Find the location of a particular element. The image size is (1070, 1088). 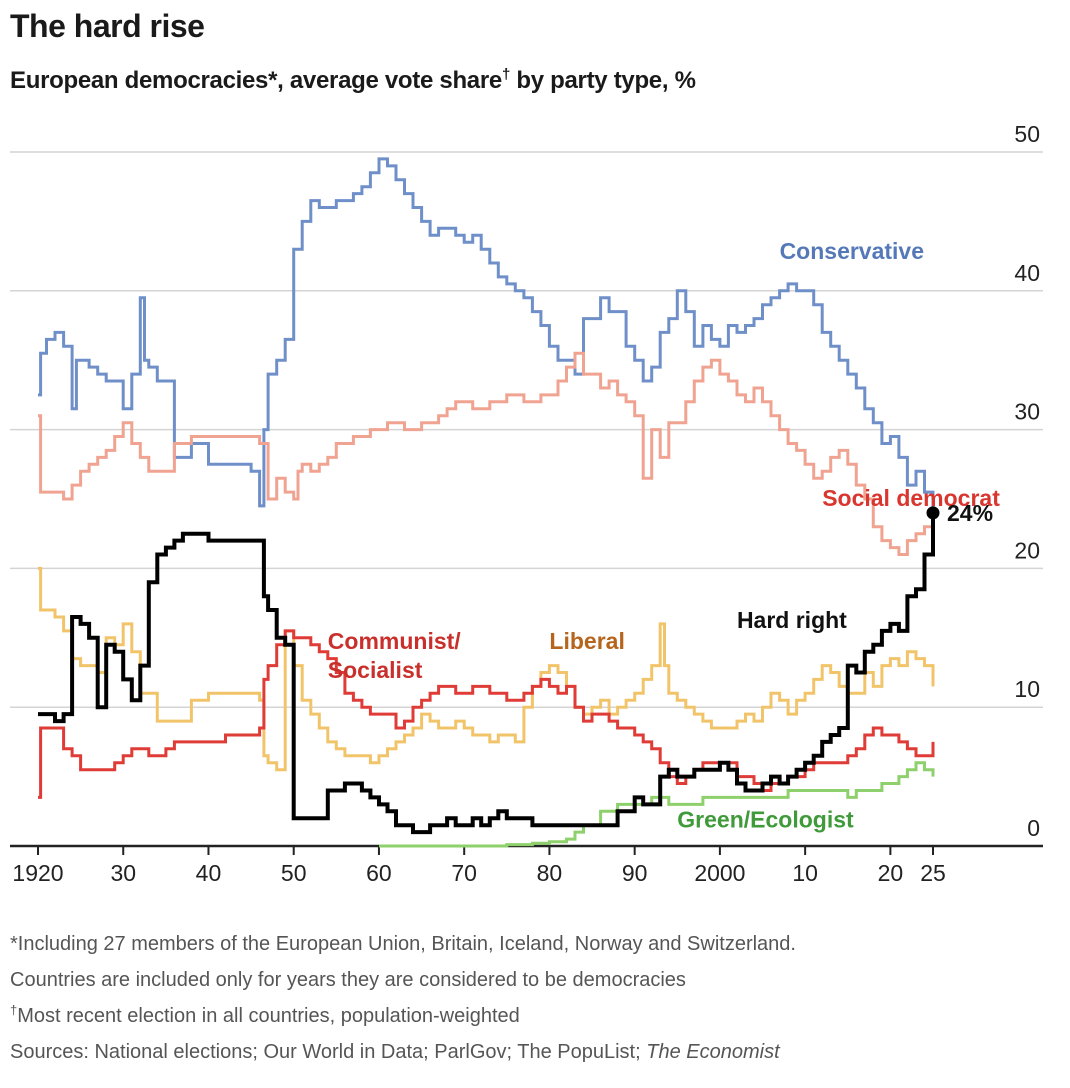

y-tick-label: 0 is located at coordinates (1033, 828).